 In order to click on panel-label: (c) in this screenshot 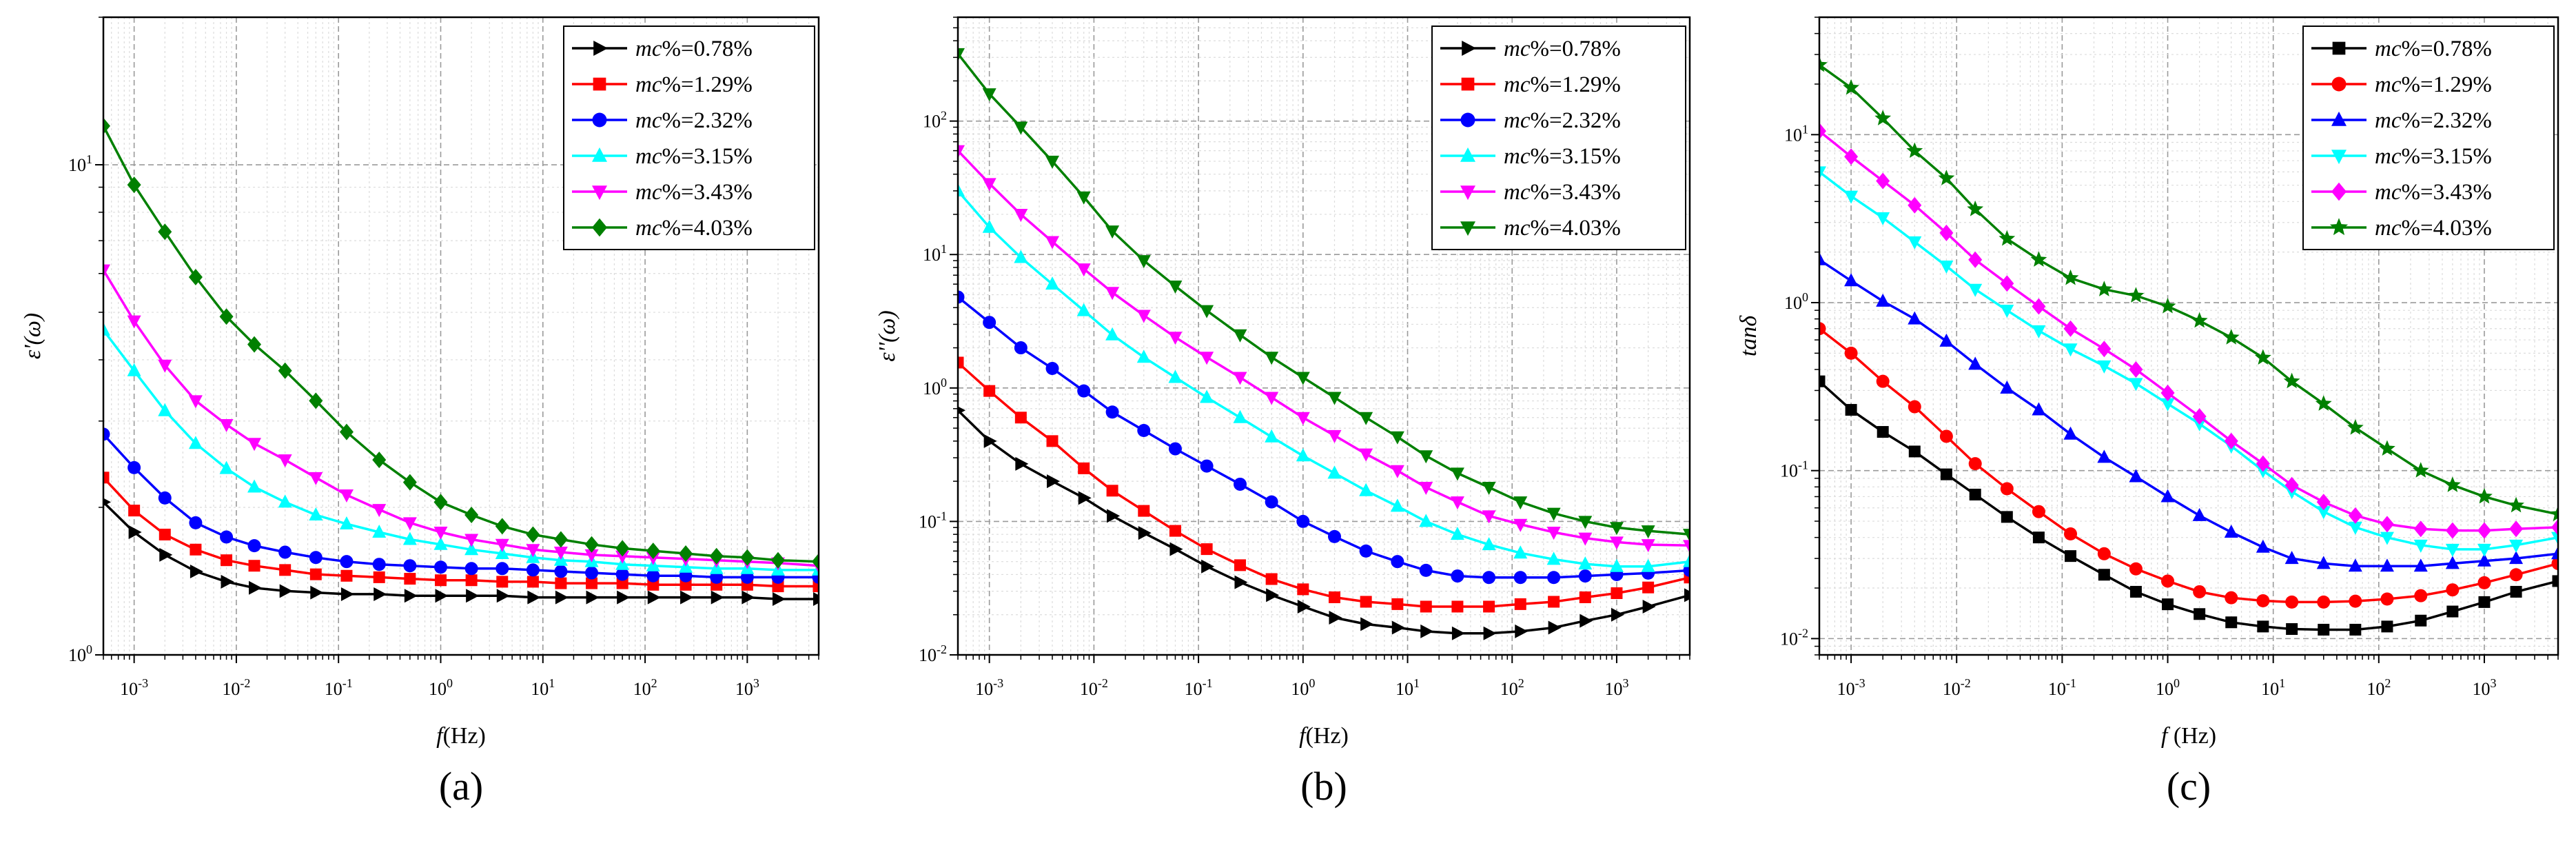, I will do `click(2189, 787)`.